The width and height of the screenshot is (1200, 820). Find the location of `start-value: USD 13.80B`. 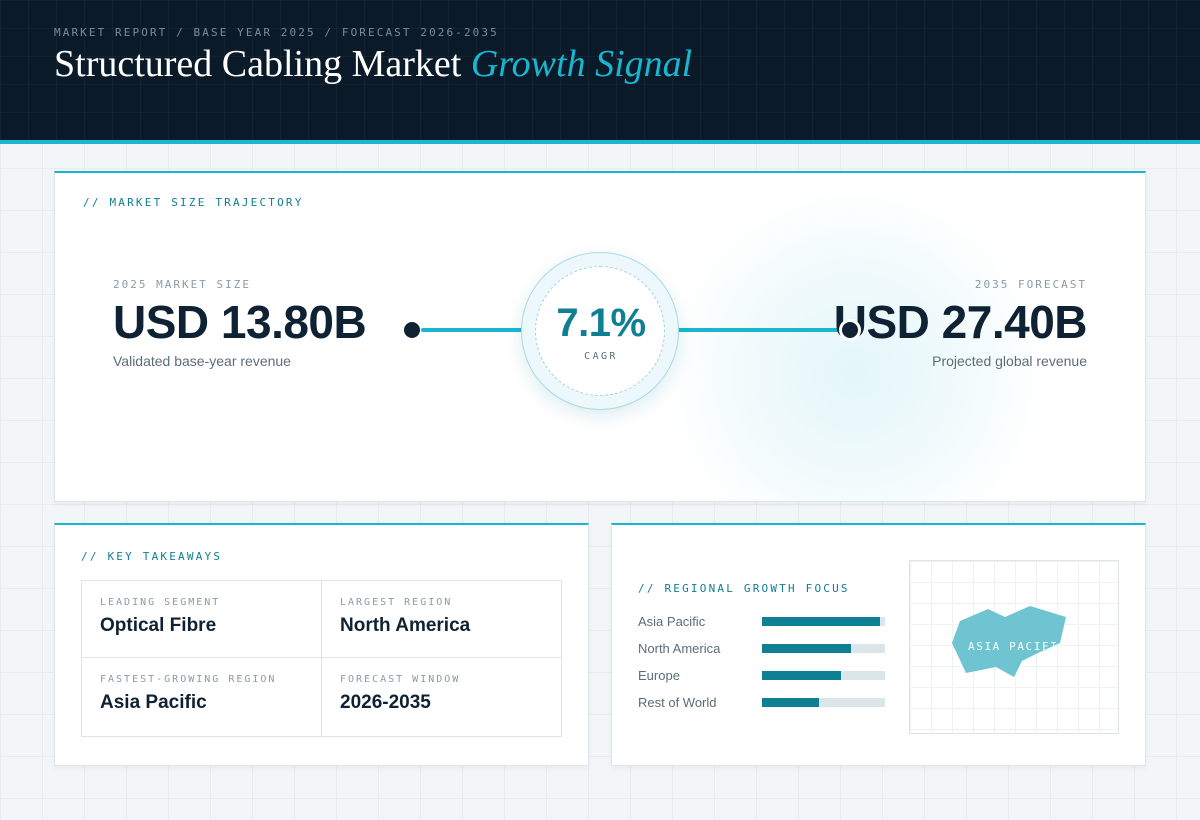

start-value: USD 13.80B is located at coordinates (240, 322).